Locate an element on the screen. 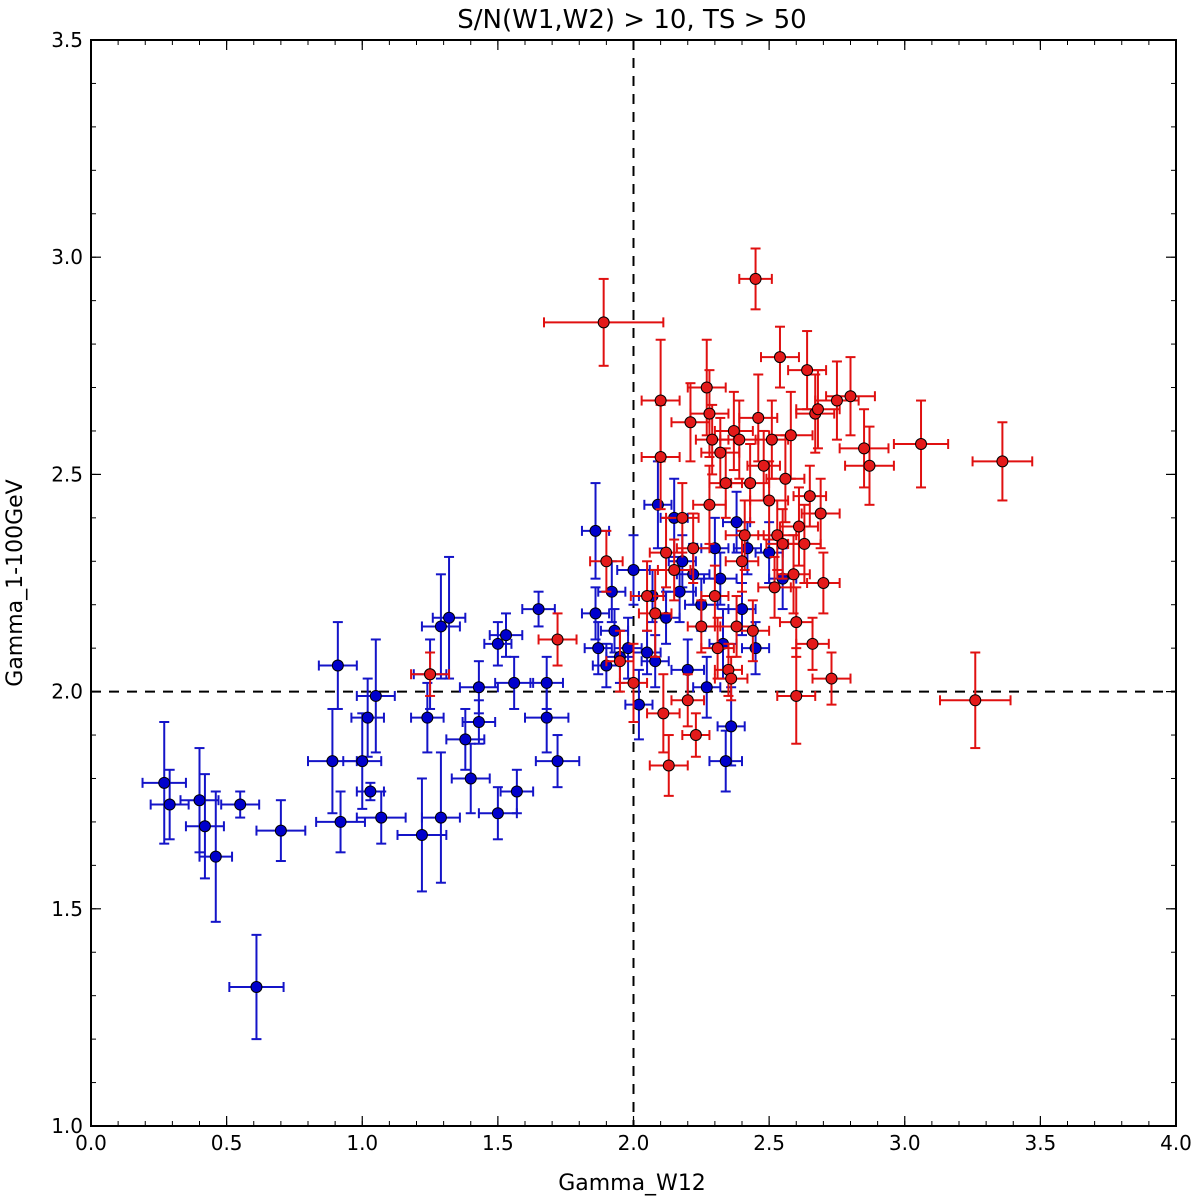  x-tick-label: 0.5 is located at coordinates (227, 1143).